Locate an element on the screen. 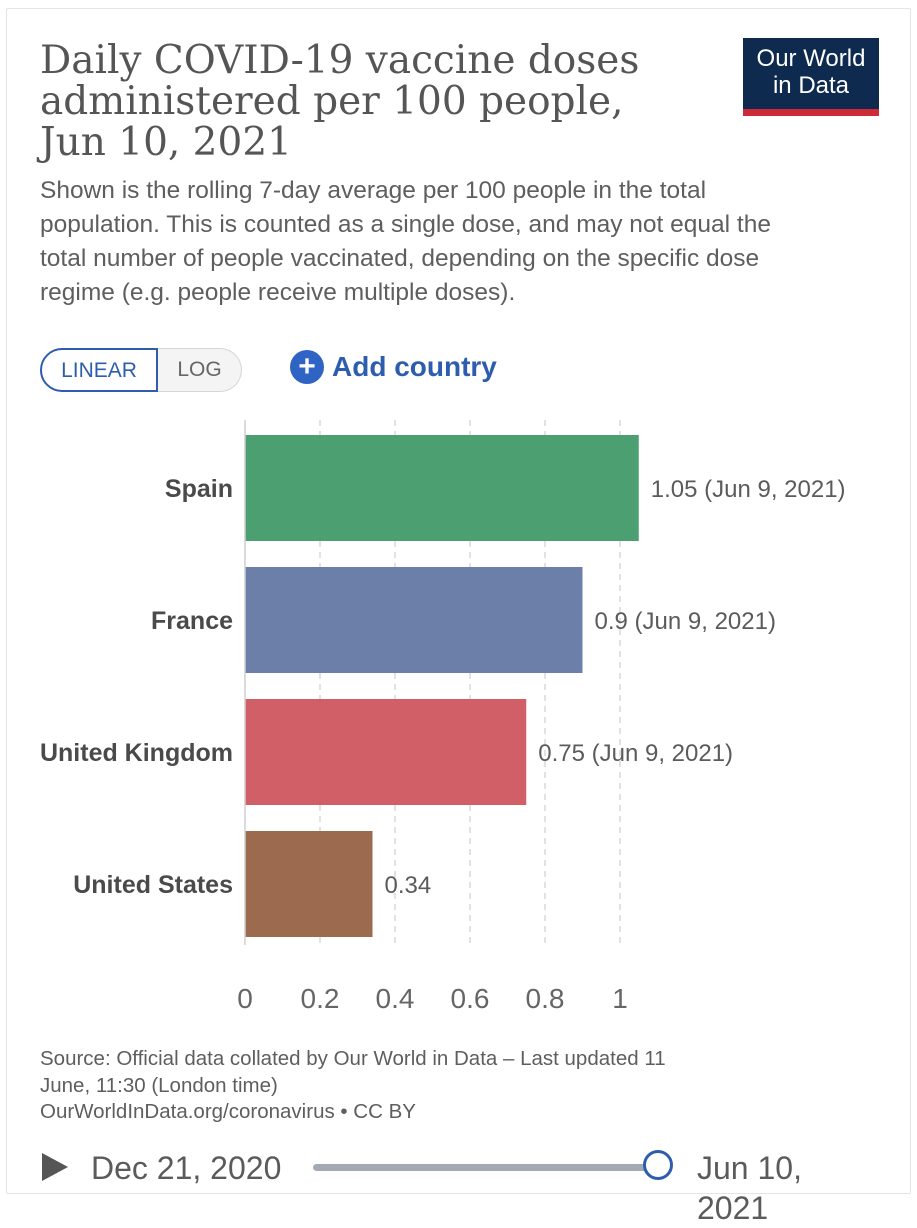 This screenshot has width=917, height=1228. plus-icon: + is located at coordinates (307, 367).